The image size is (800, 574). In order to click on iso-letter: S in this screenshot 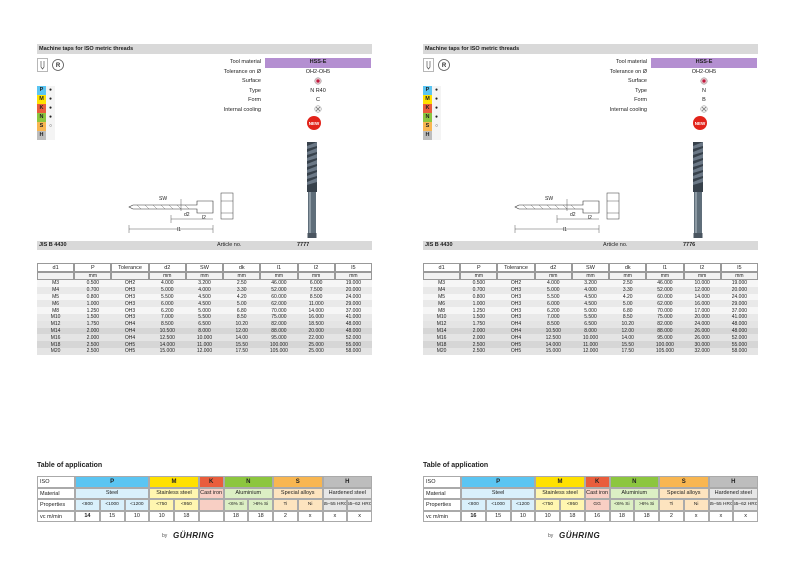, I will do `click(41, 126)`.